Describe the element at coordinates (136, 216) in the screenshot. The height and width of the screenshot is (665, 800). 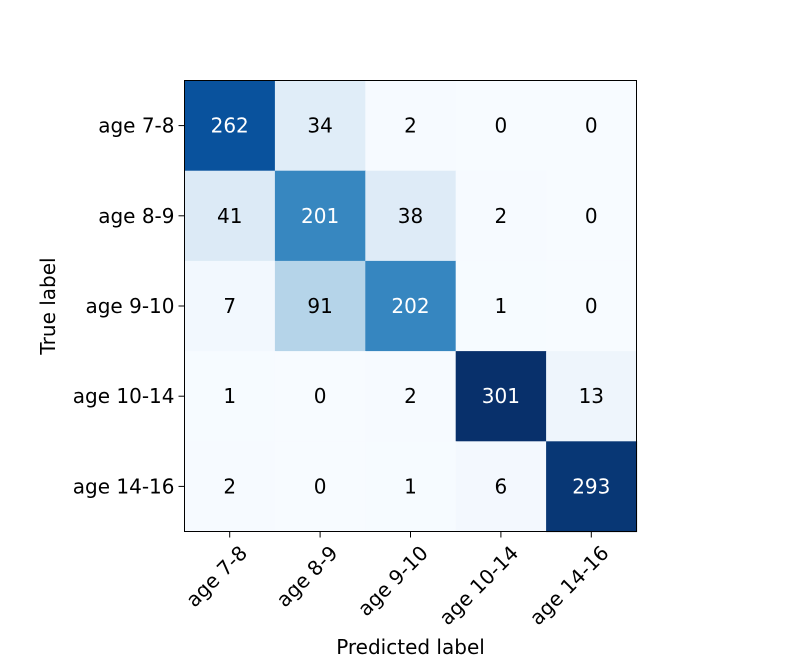
I see `y-tick-label: age 8-9` at that location.